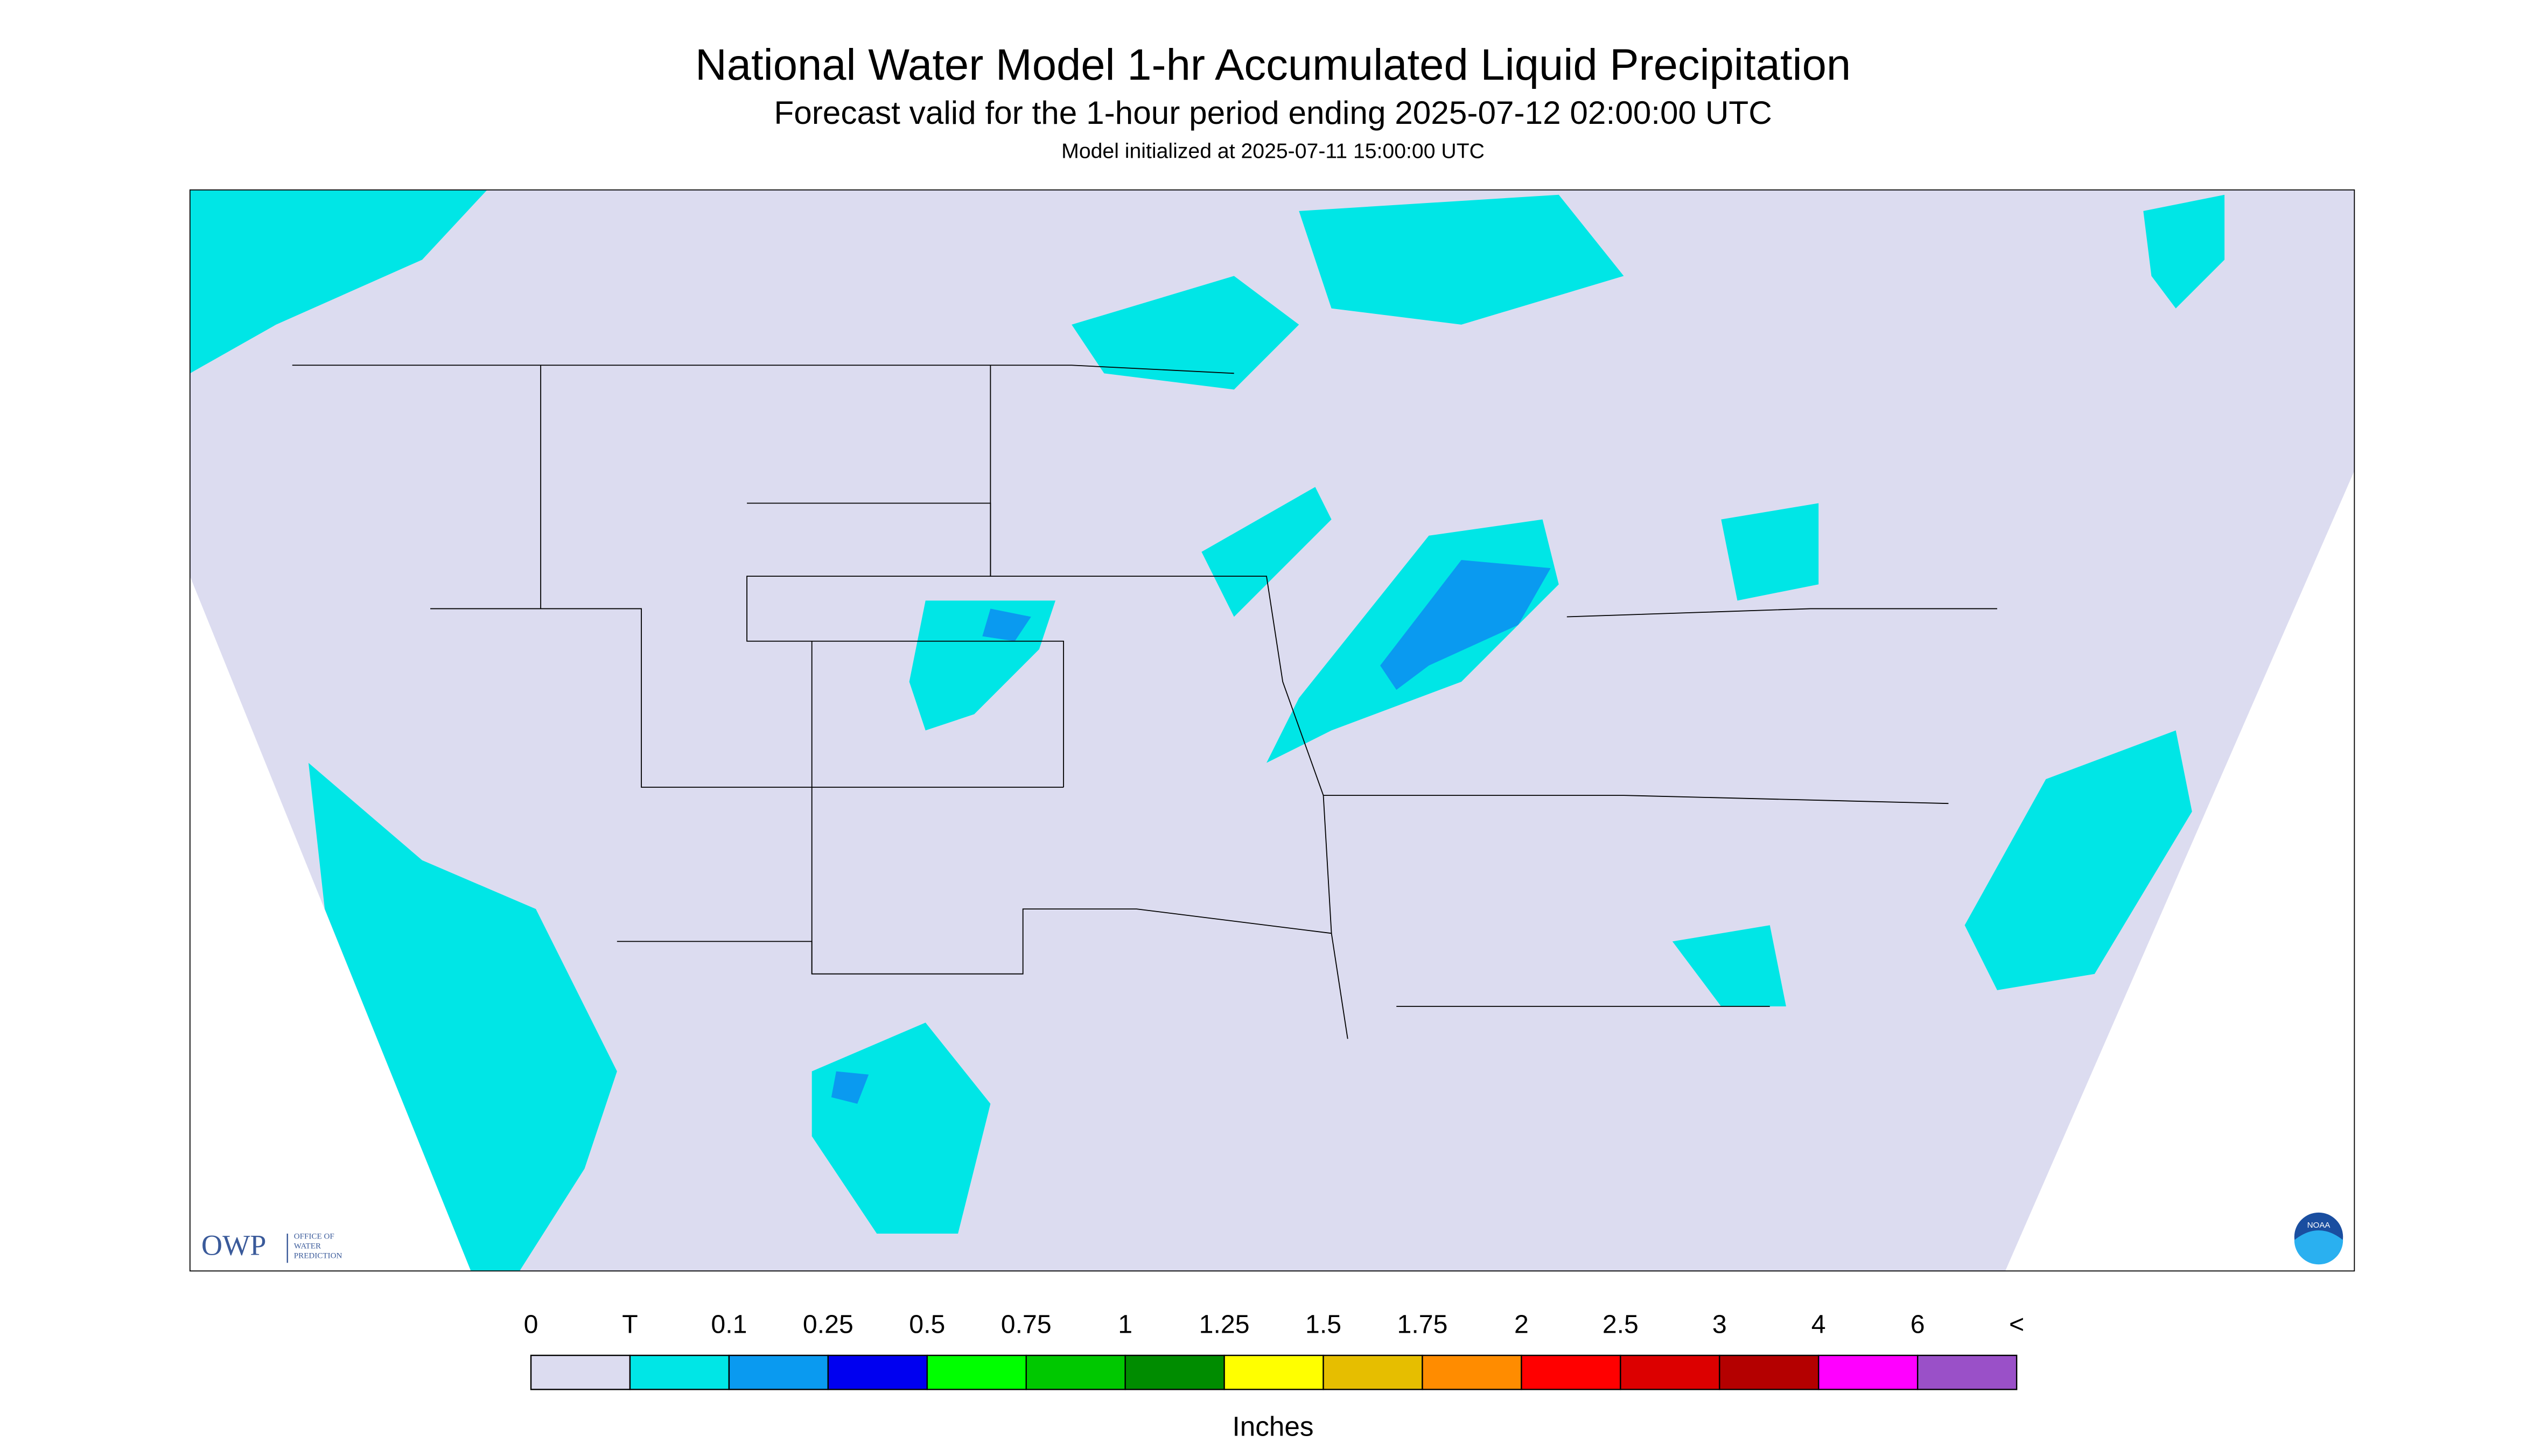 This screenshot has height=1456, width=2533. Describe the element at coordinates (729, 1324) in the screenshot. I see `legend-label: 0.1` at that location.